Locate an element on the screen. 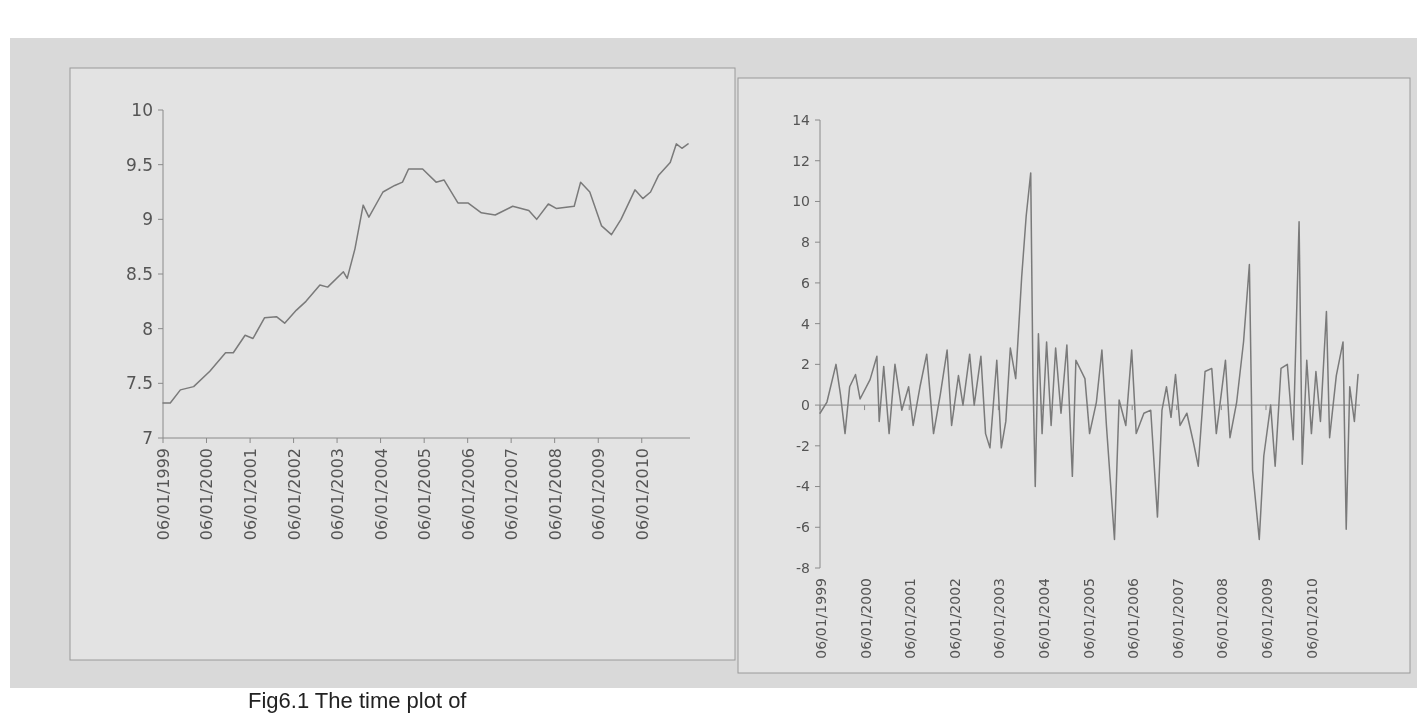  y-tick-label: 7 is located at coordinates (147, 437).